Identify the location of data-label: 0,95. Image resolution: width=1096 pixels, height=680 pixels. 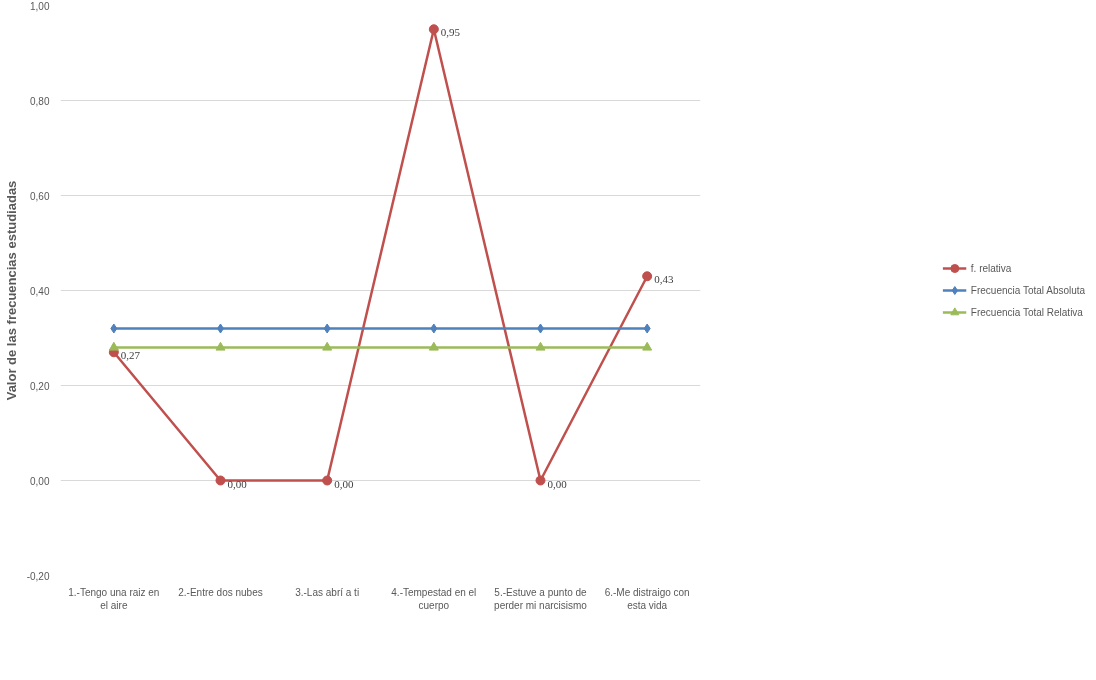
(450, 32).